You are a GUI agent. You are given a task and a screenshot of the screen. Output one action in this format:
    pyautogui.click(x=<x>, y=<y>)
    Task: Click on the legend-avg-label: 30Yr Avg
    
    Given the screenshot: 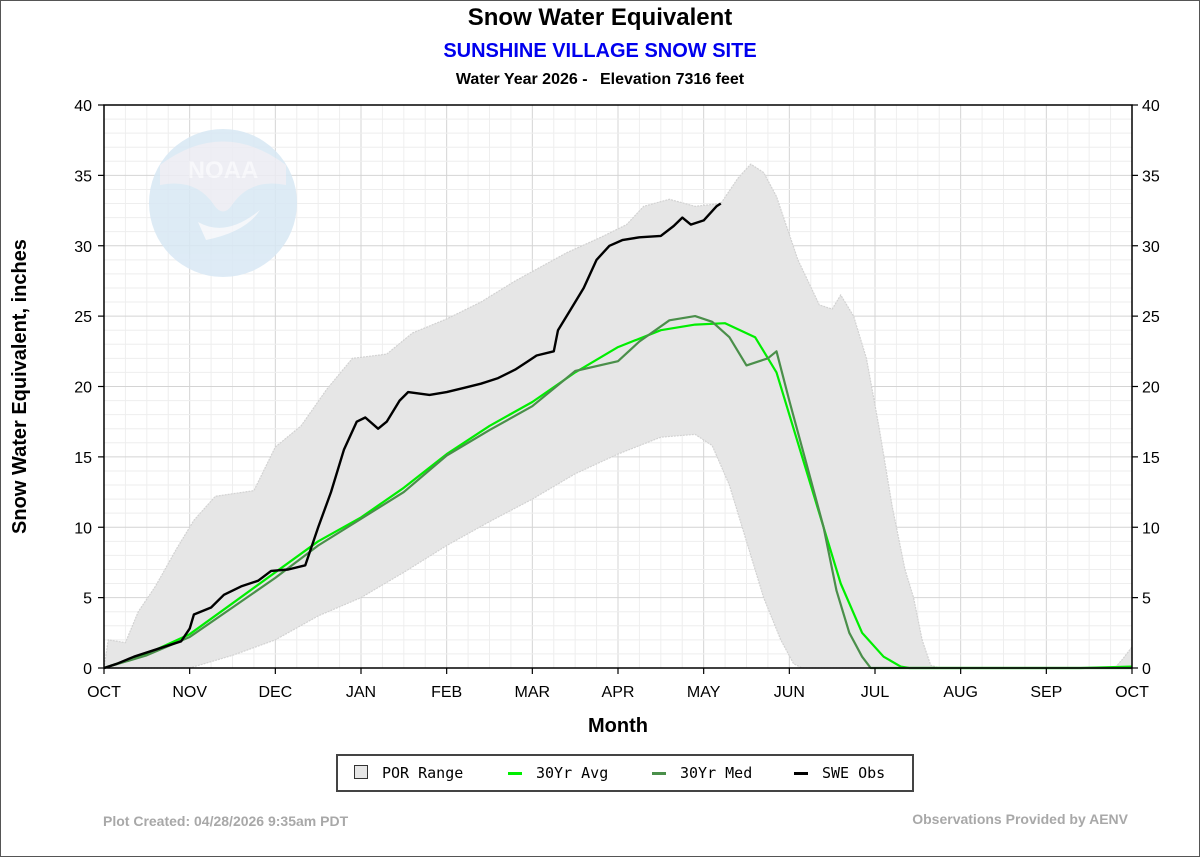 What is the action you would take?
    pyautogui.click(x=572, y=773)
    